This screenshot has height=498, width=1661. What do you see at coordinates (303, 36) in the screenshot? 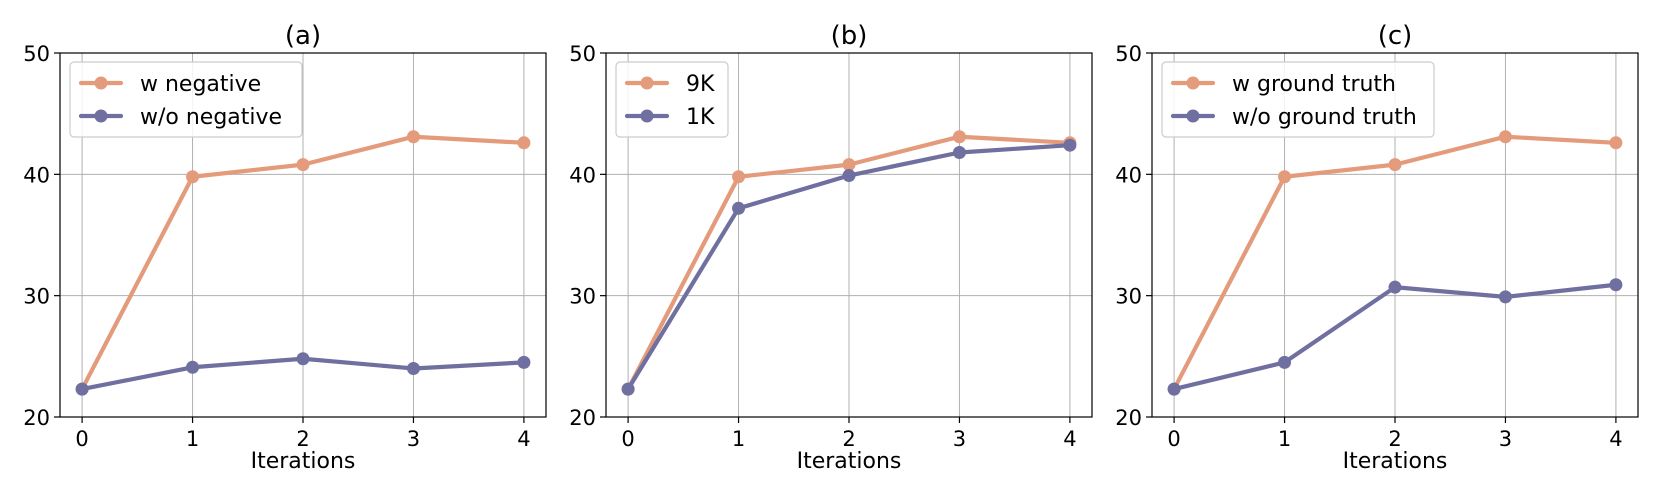
I see `chart-title: (a)` at bounding box center [303, 36].